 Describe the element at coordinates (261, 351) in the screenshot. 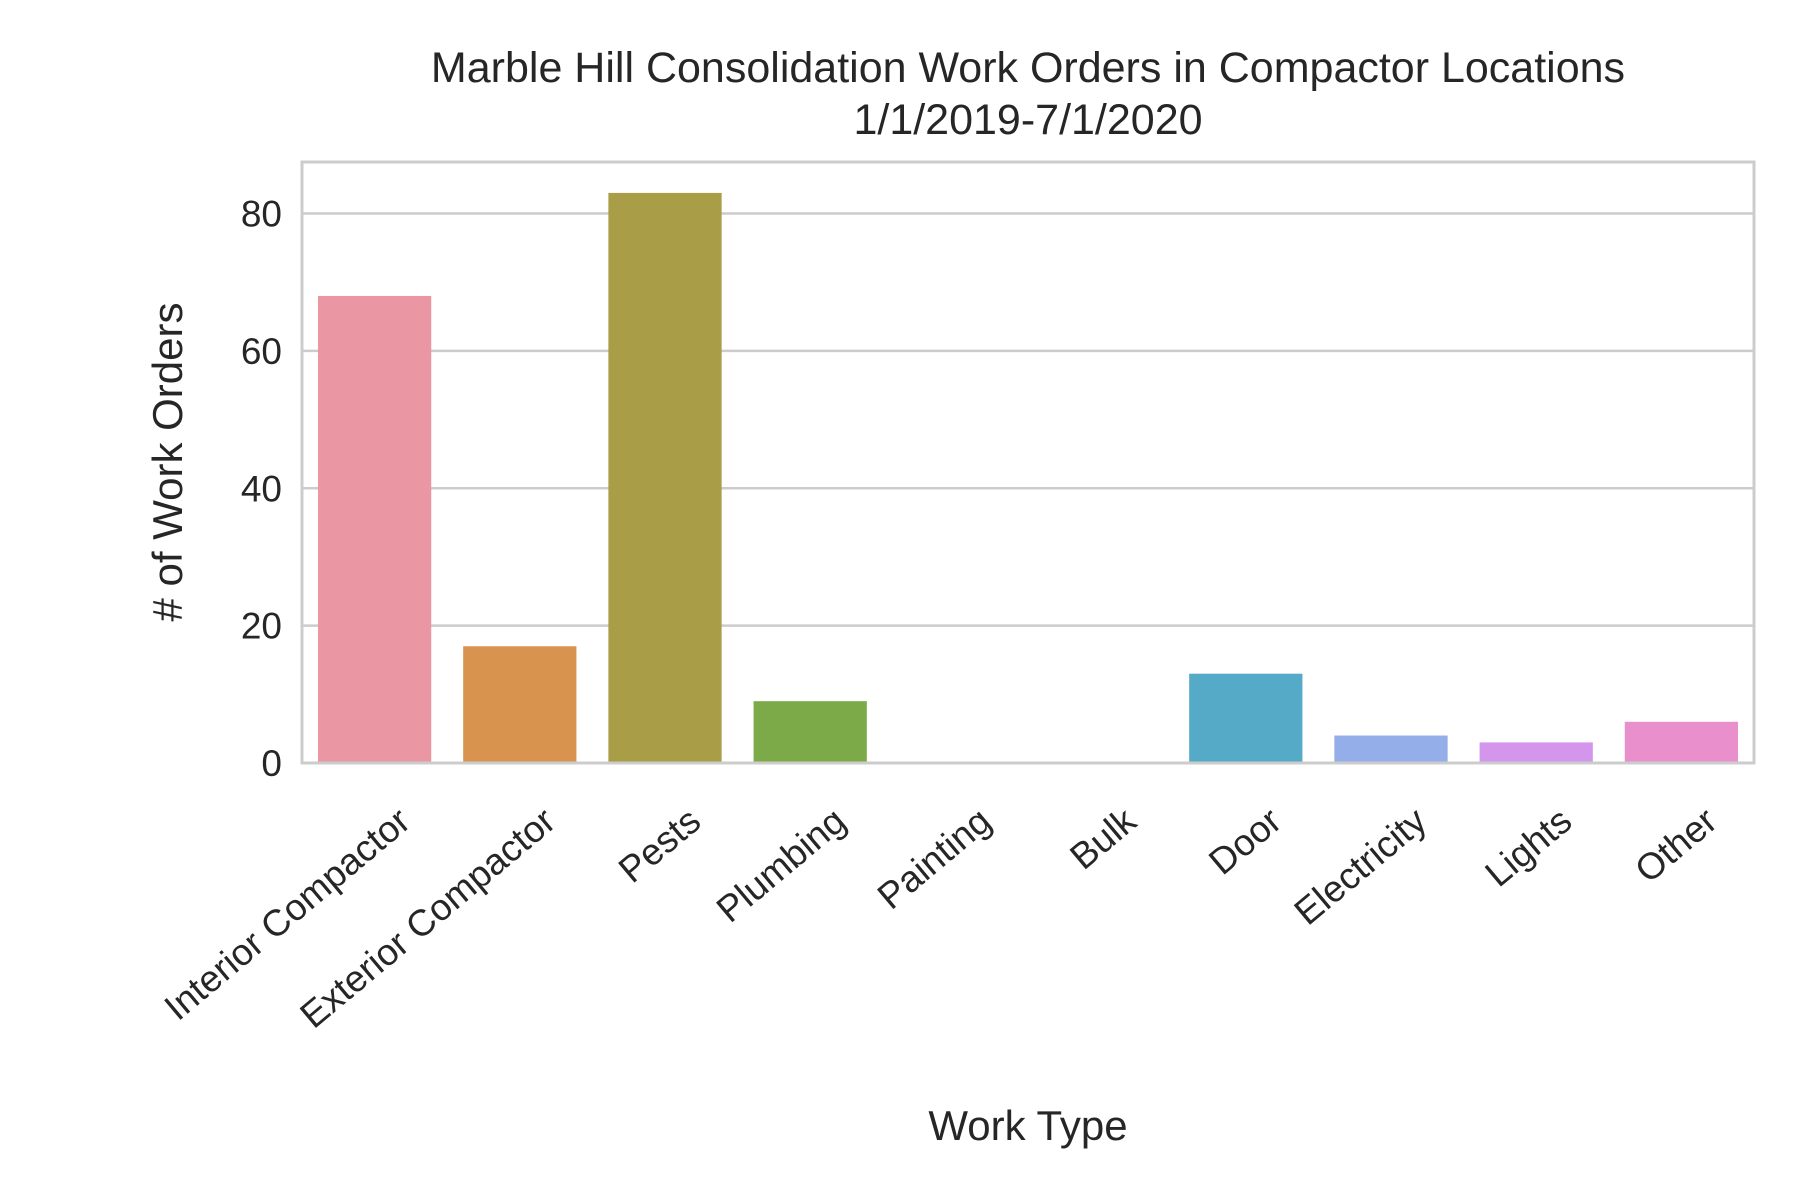

I see `y-tick-label: 60` at that location.